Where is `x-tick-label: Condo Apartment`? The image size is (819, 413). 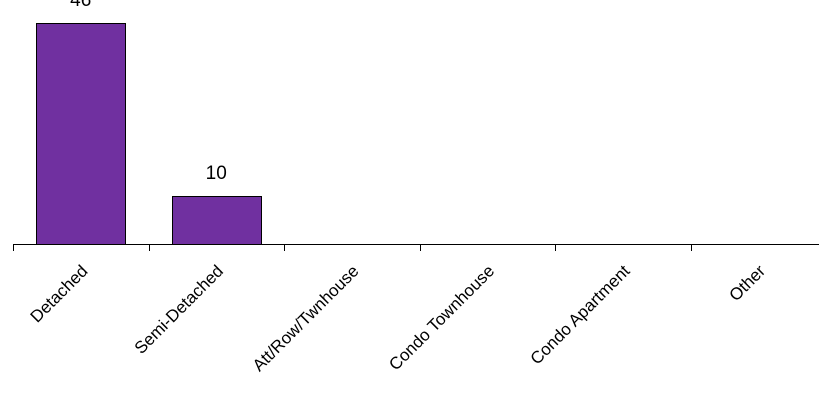 x-tick-label: Condo Apartment is located at coordinates (580, 314).